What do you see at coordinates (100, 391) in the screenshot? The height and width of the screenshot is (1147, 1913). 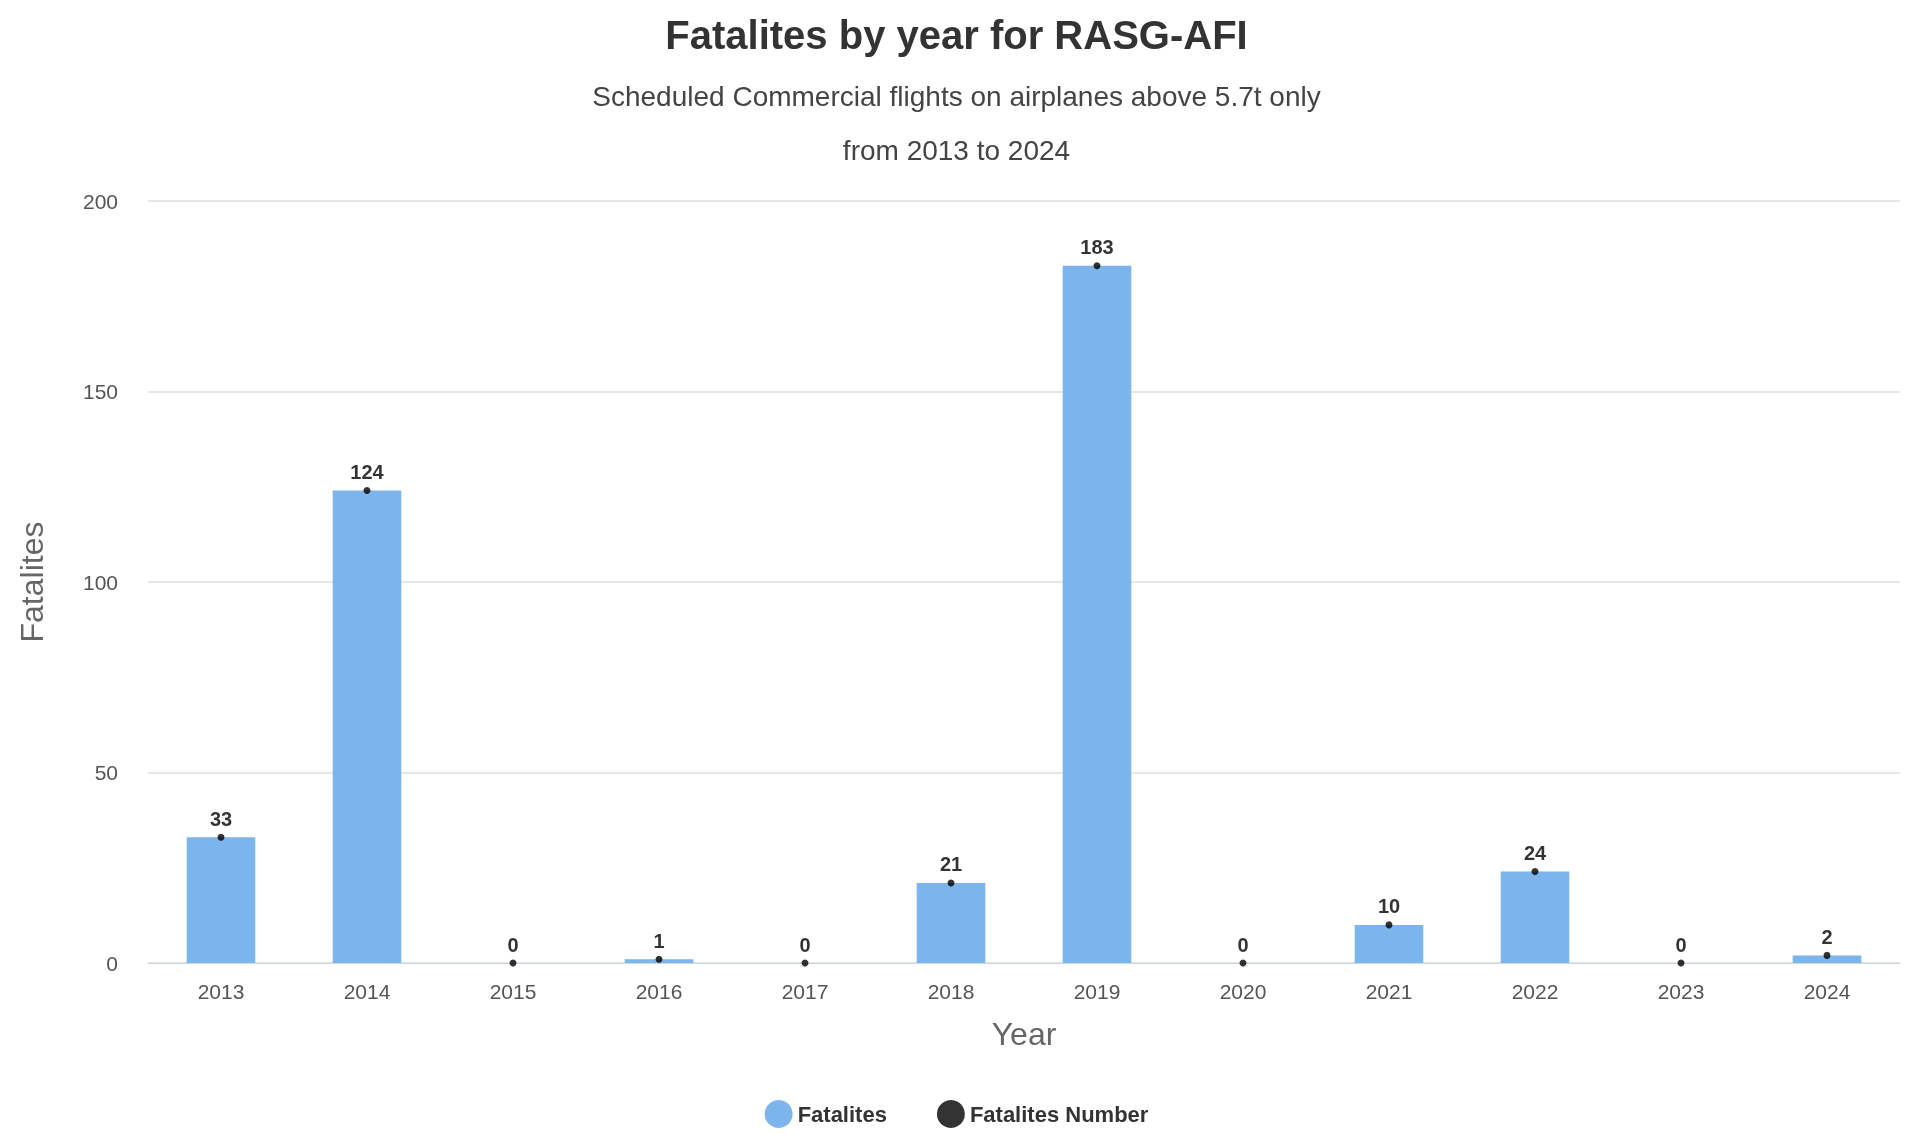 I see `y-tick-label: 150` at bounding box center [100, 391].